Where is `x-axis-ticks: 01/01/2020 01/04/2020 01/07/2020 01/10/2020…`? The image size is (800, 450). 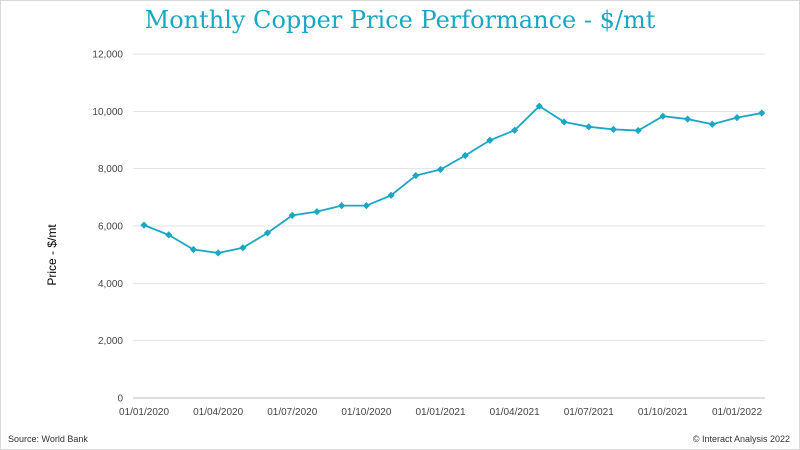
x-axis-ticks: 01/01/2020 01/04/2020 01/07/2020 01/10/2020… is located at coordinates (440, 412).